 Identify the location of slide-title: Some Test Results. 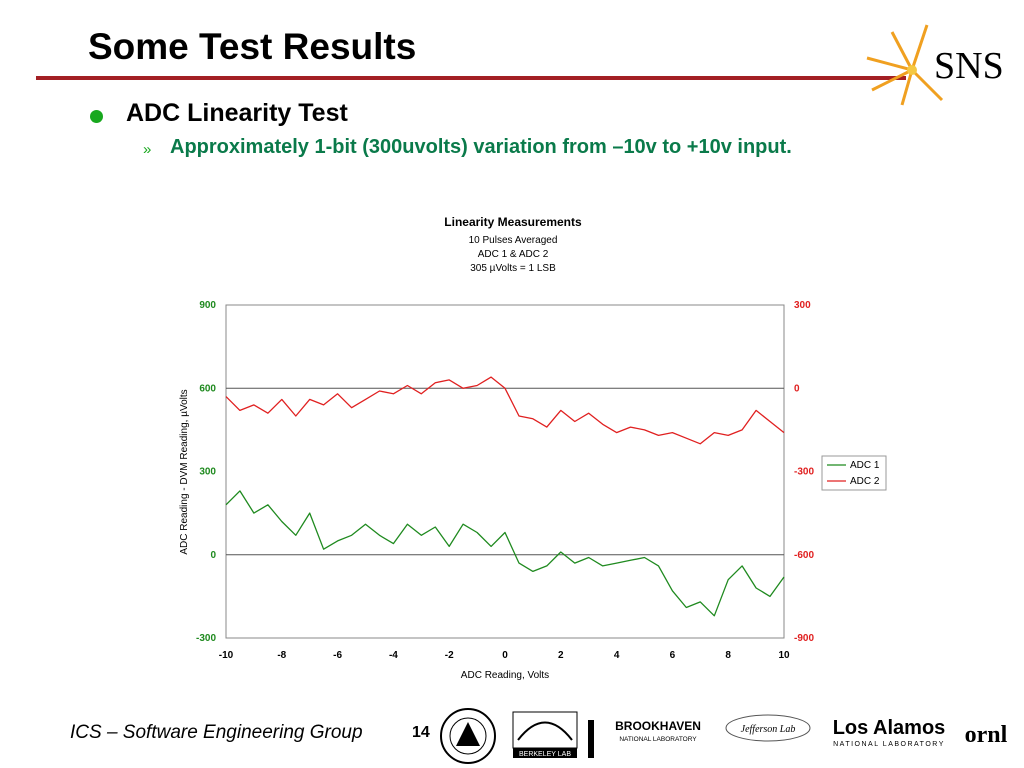
(252, 46).